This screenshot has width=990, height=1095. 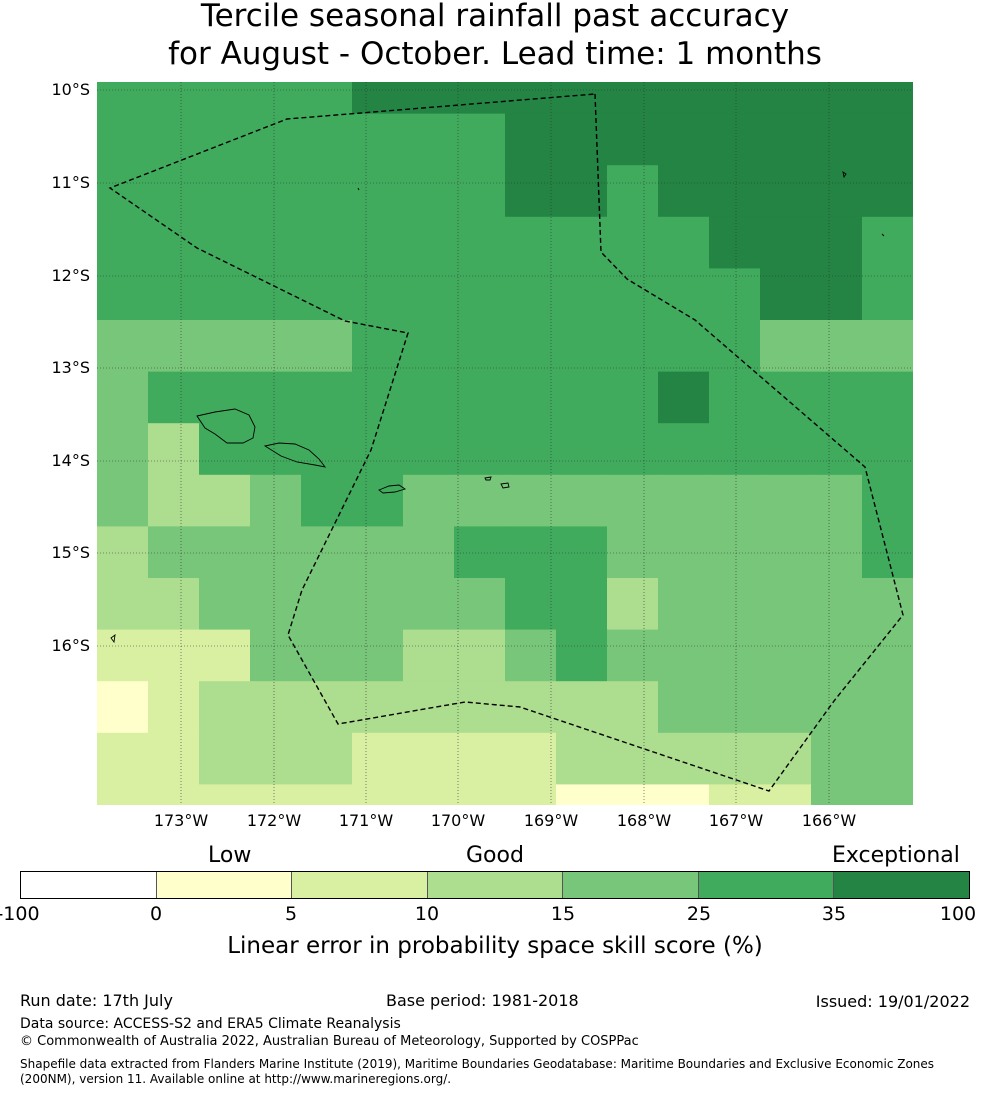 What do you see at coordinates (488, 478) in the screenshot?
I see `manua-island-west` at bounding box center [488, 478].